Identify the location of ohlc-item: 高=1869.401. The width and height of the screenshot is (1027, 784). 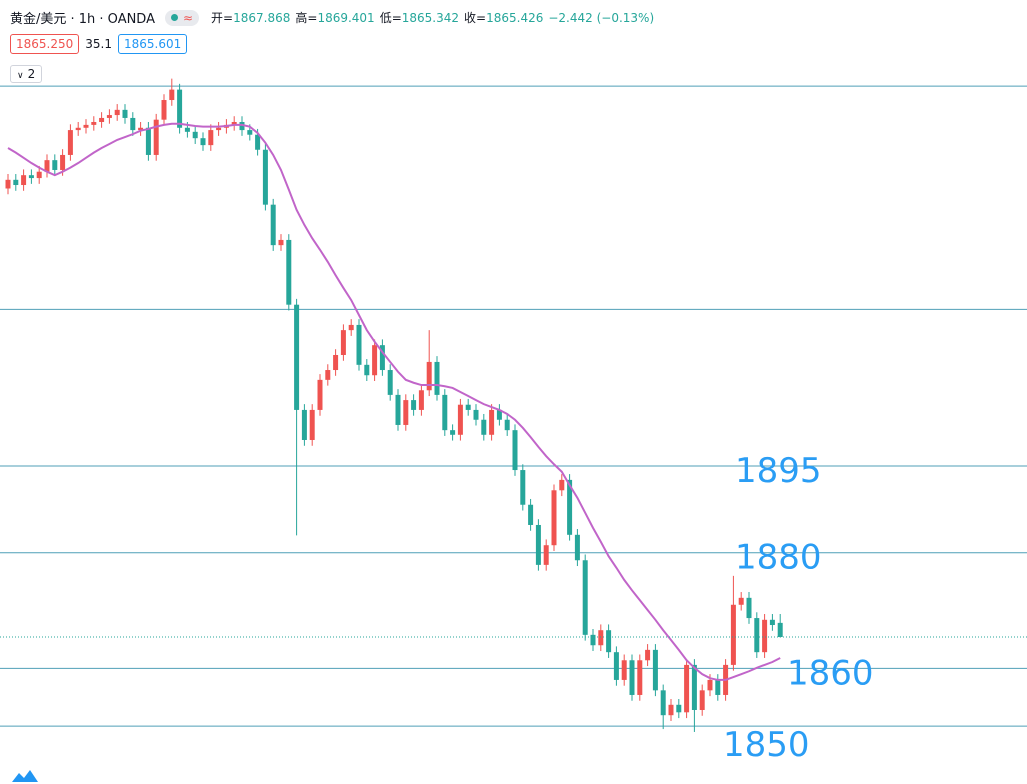
(334, 18).